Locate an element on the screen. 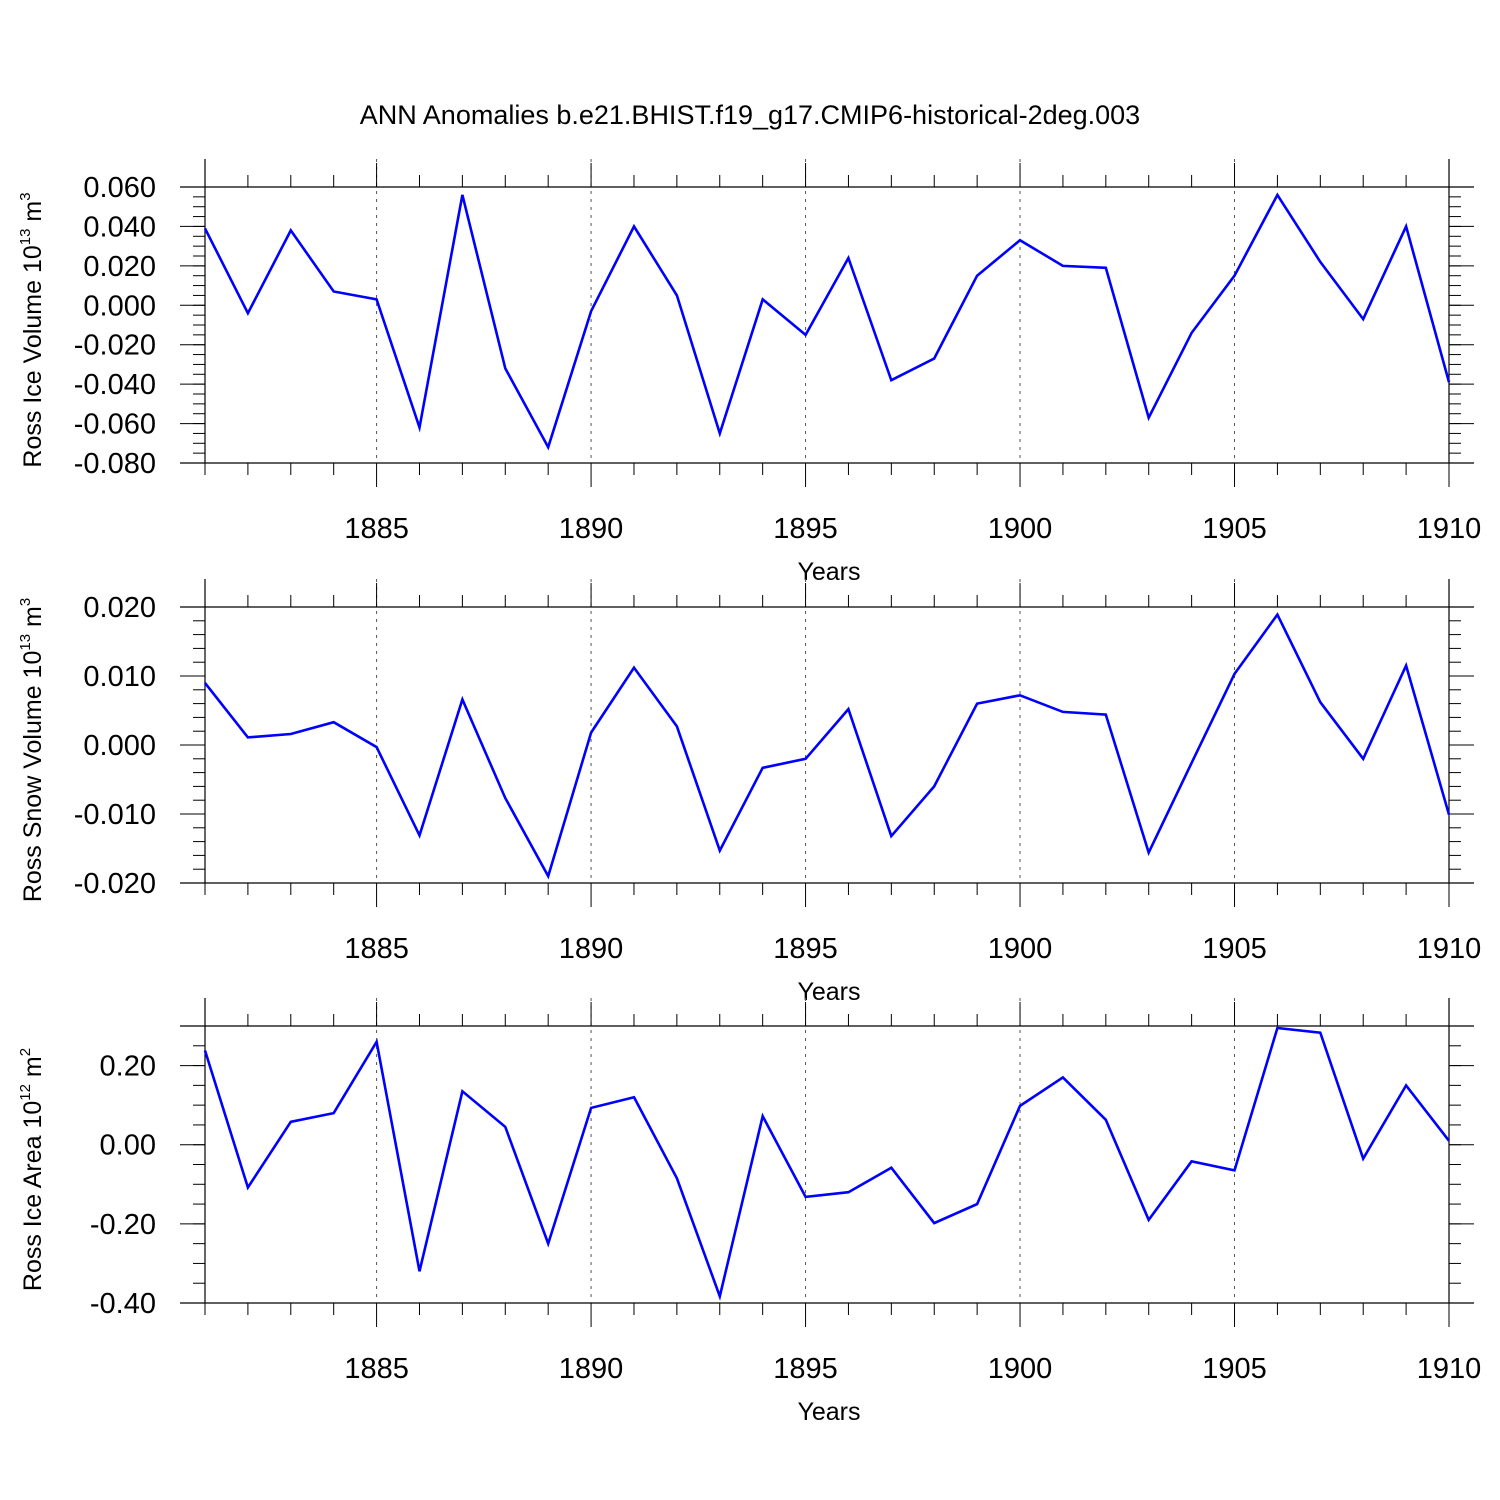 This screenshot has height=1500, width=1500. y-tick-label: 0.060 is located at coordinates (119, 188).